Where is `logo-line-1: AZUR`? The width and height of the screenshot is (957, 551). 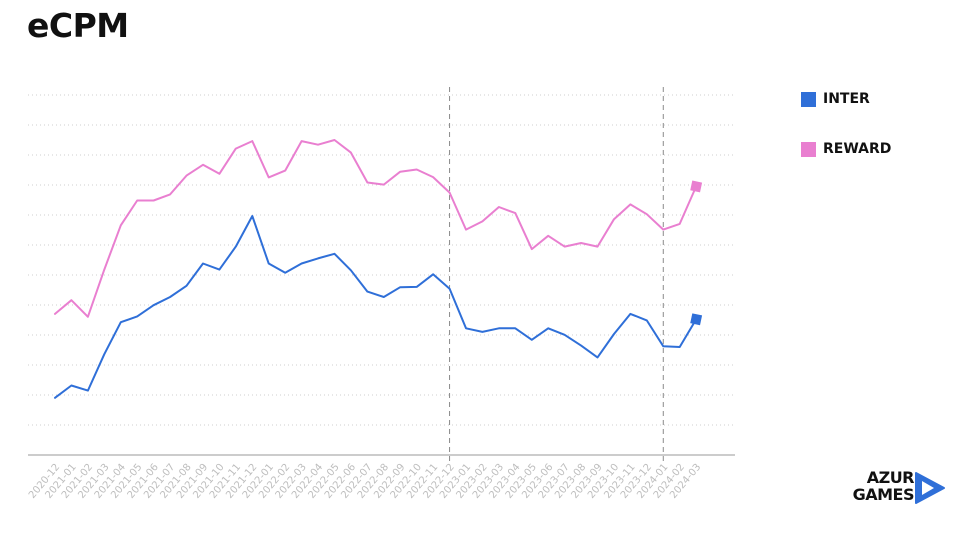
logo-line-1: AZUR is located at coordinates (890, 477).